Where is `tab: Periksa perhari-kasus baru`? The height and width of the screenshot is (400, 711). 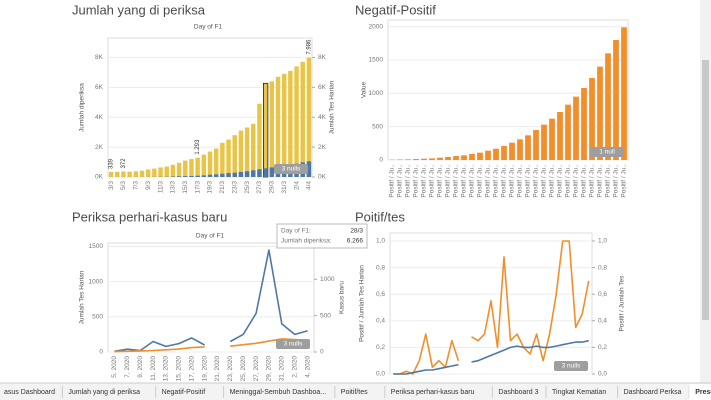 tab: Periksa perhari-kasus baru is located at coordinates (433, 392).